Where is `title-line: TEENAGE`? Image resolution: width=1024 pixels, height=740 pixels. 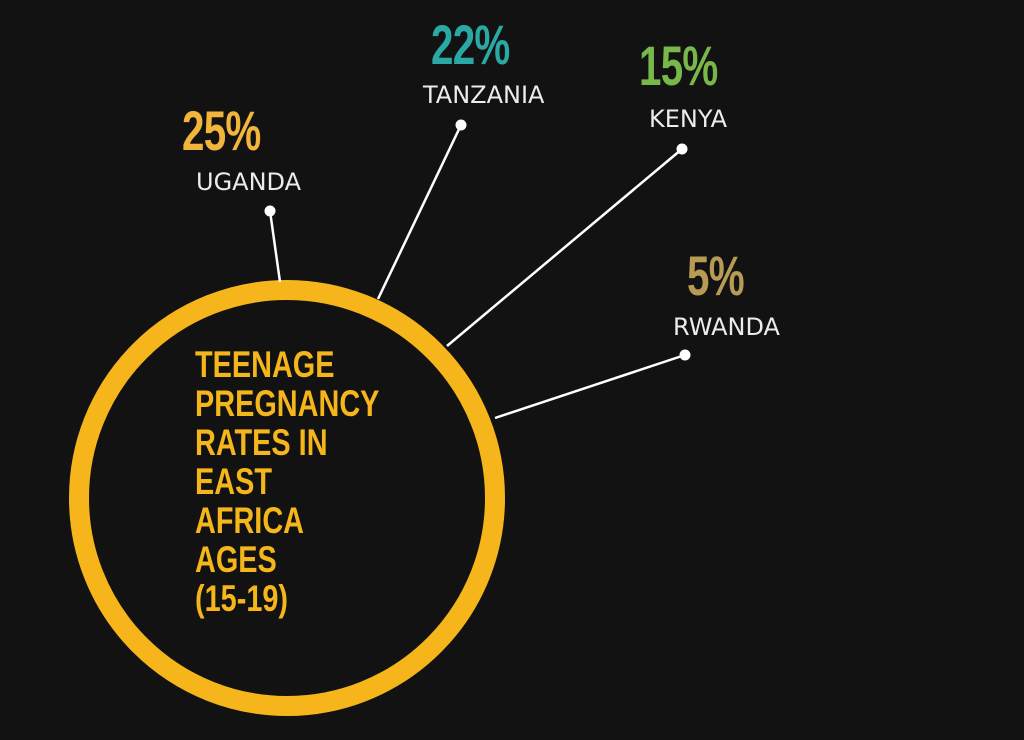 title-line: TEENAGE is located at coordinates (265, 364).